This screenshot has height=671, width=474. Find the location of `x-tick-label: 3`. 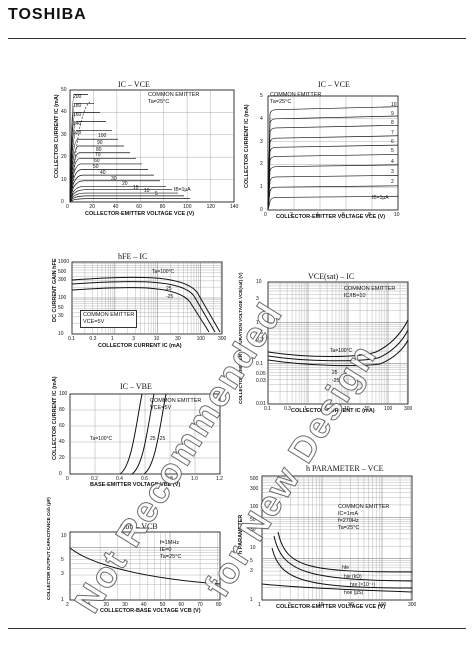

x-tick-label: 3 is located at coordinates (134, 339).